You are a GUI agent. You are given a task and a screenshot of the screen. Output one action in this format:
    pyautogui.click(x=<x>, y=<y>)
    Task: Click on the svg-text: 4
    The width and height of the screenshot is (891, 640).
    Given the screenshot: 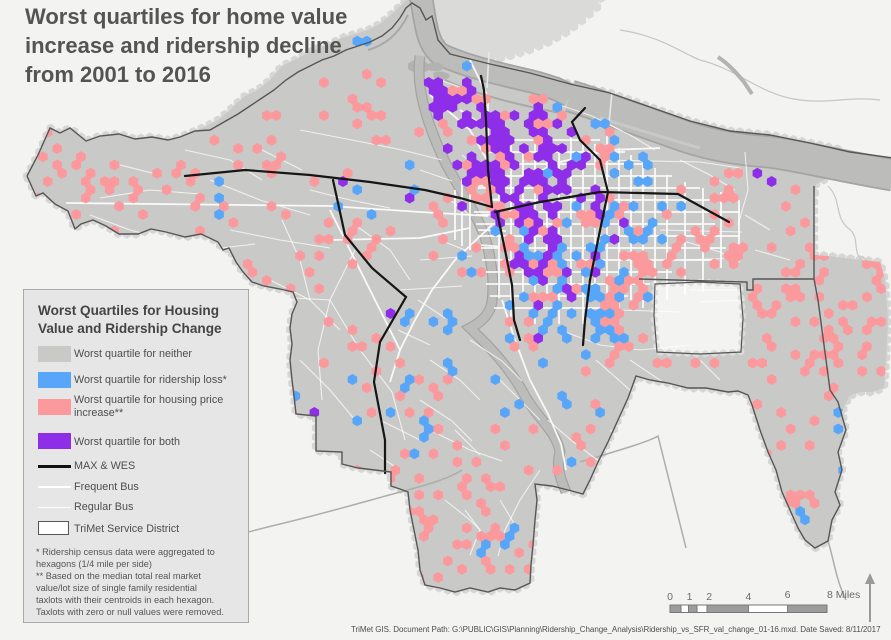 What is the action you would take?
    pyautogui.click(x=748, y=597)
    